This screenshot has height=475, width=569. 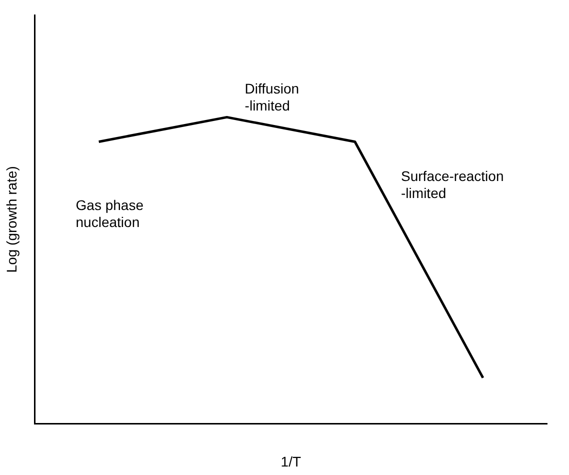 I want to click on annotation: Surface-reaction -limited, so click(x=452, y=185).